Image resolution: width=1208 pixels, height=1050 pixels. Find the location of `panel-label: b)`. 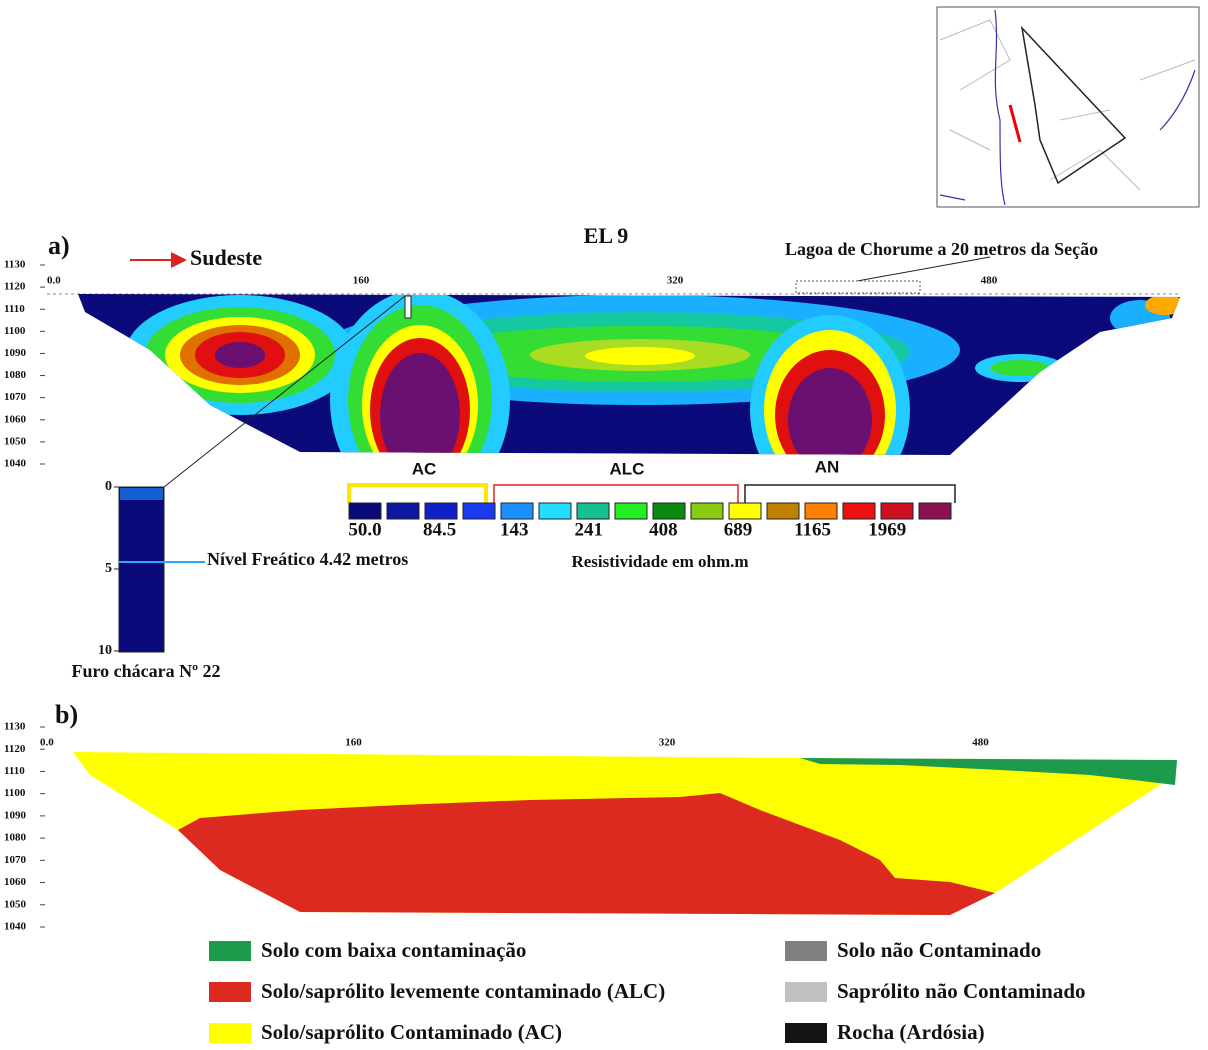

panel-label: b) is located at coordinates (66, 714).